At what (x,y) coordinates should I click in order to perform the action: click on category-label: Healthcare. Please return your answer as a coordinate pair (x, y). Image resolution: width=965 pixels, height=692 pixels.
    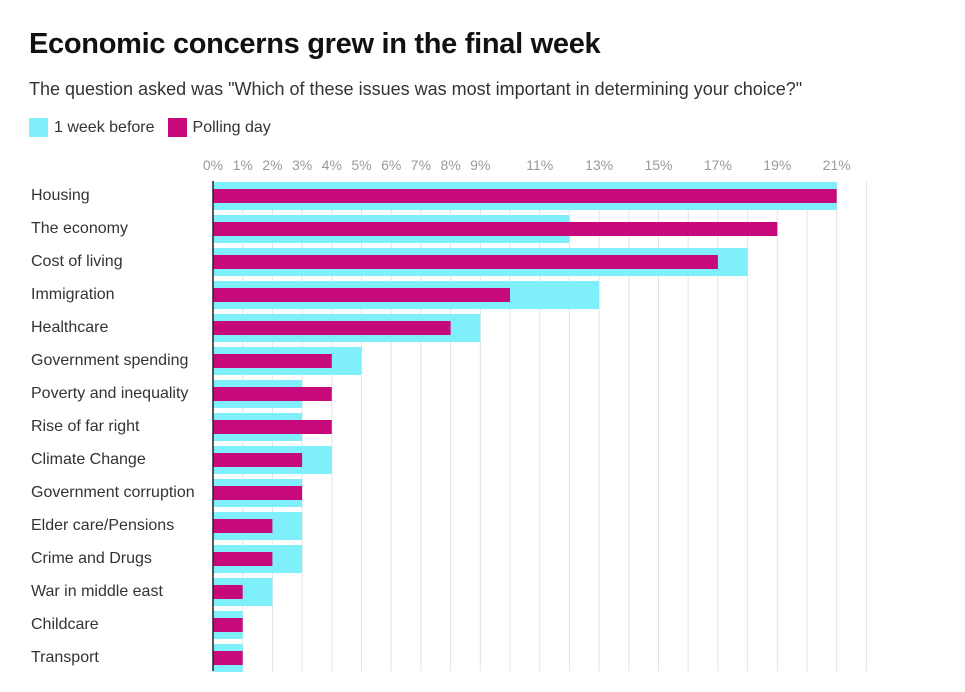
    Looking at the image, I should click on (69, 327).